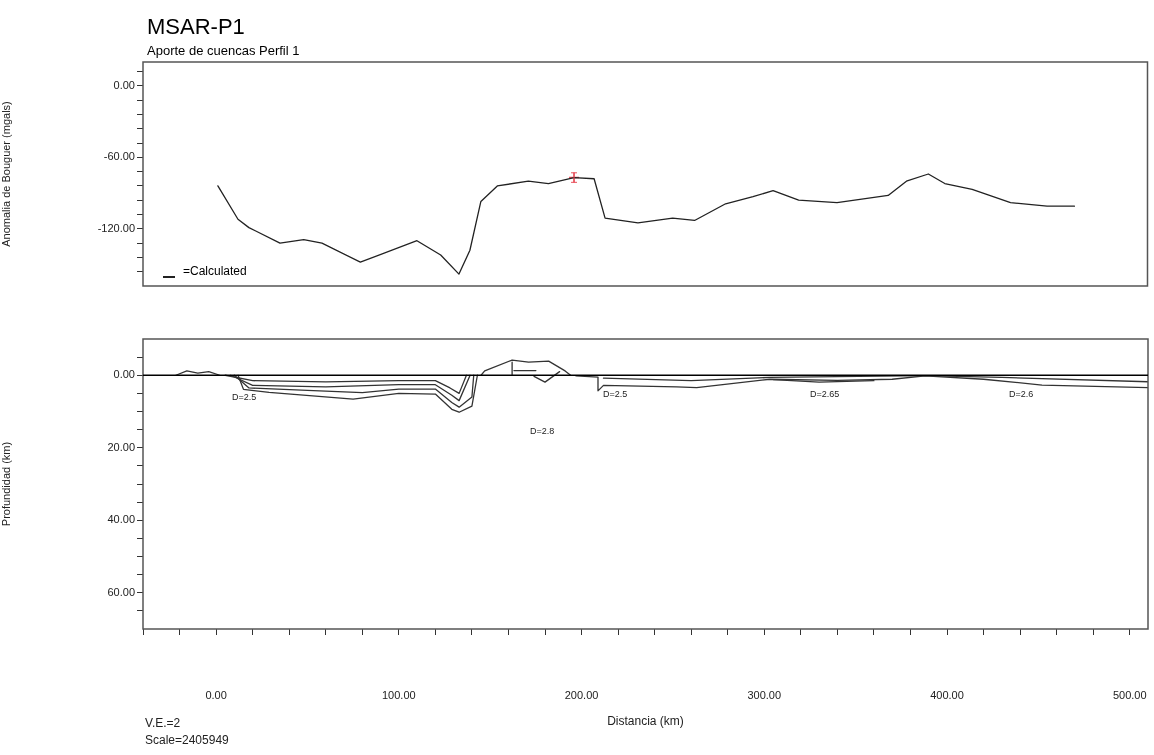 This screenshot has height=755, width=1154. What do you see at coordinates (6, 484) in the screenshot?
I see `y-axis-title: Profundidad (km)` at bounding box center [6, 484].